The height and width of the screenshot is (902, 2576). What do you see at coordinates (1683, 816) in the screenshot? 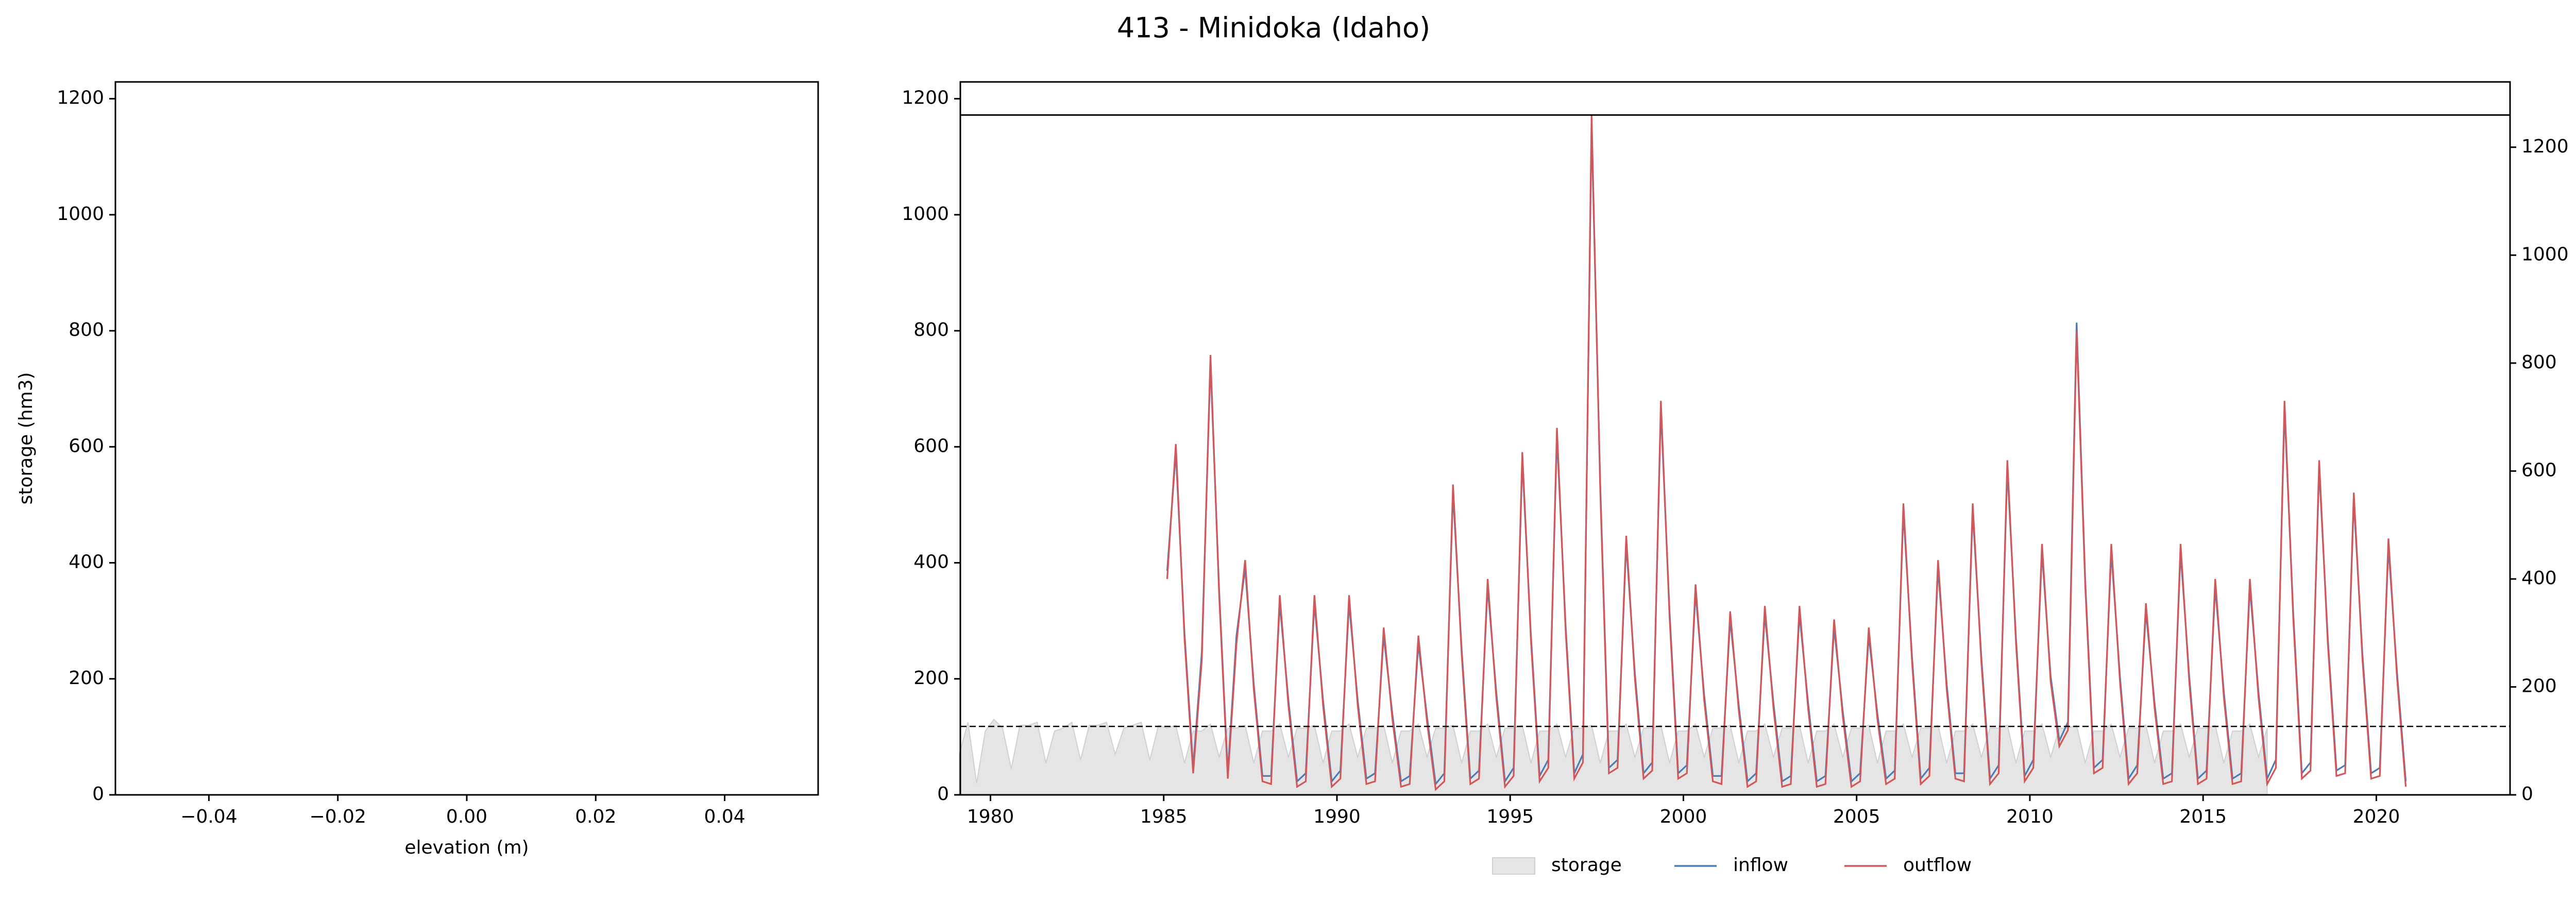
I see `x-tick-label: 2000` at bounding box center [1683, 816].